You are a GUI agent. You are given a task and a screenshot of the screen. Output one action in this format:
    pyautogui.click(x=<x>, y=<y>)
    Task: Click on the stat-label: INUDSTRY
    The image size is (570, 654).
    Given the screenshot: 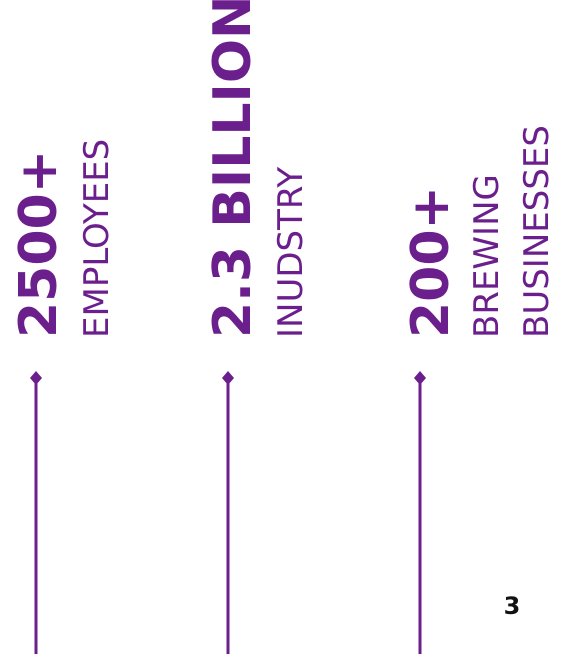 What is the action you would take?
    pyautogui.click(x=291, y=252)
    